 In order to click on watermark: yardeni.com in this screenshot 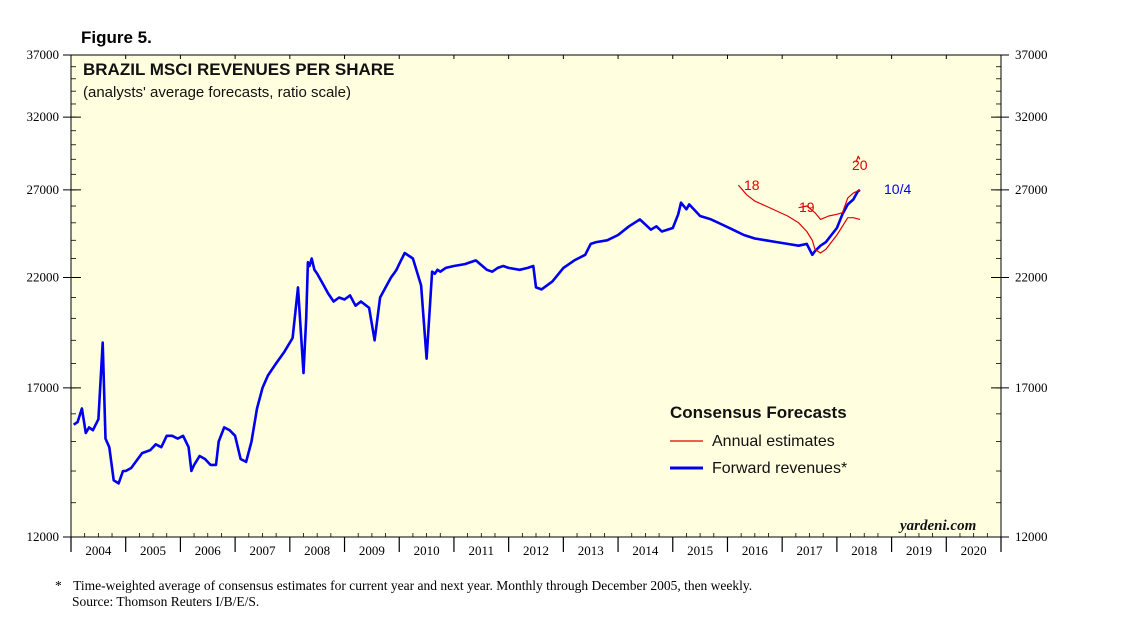, I will do `click(937, 526)`.